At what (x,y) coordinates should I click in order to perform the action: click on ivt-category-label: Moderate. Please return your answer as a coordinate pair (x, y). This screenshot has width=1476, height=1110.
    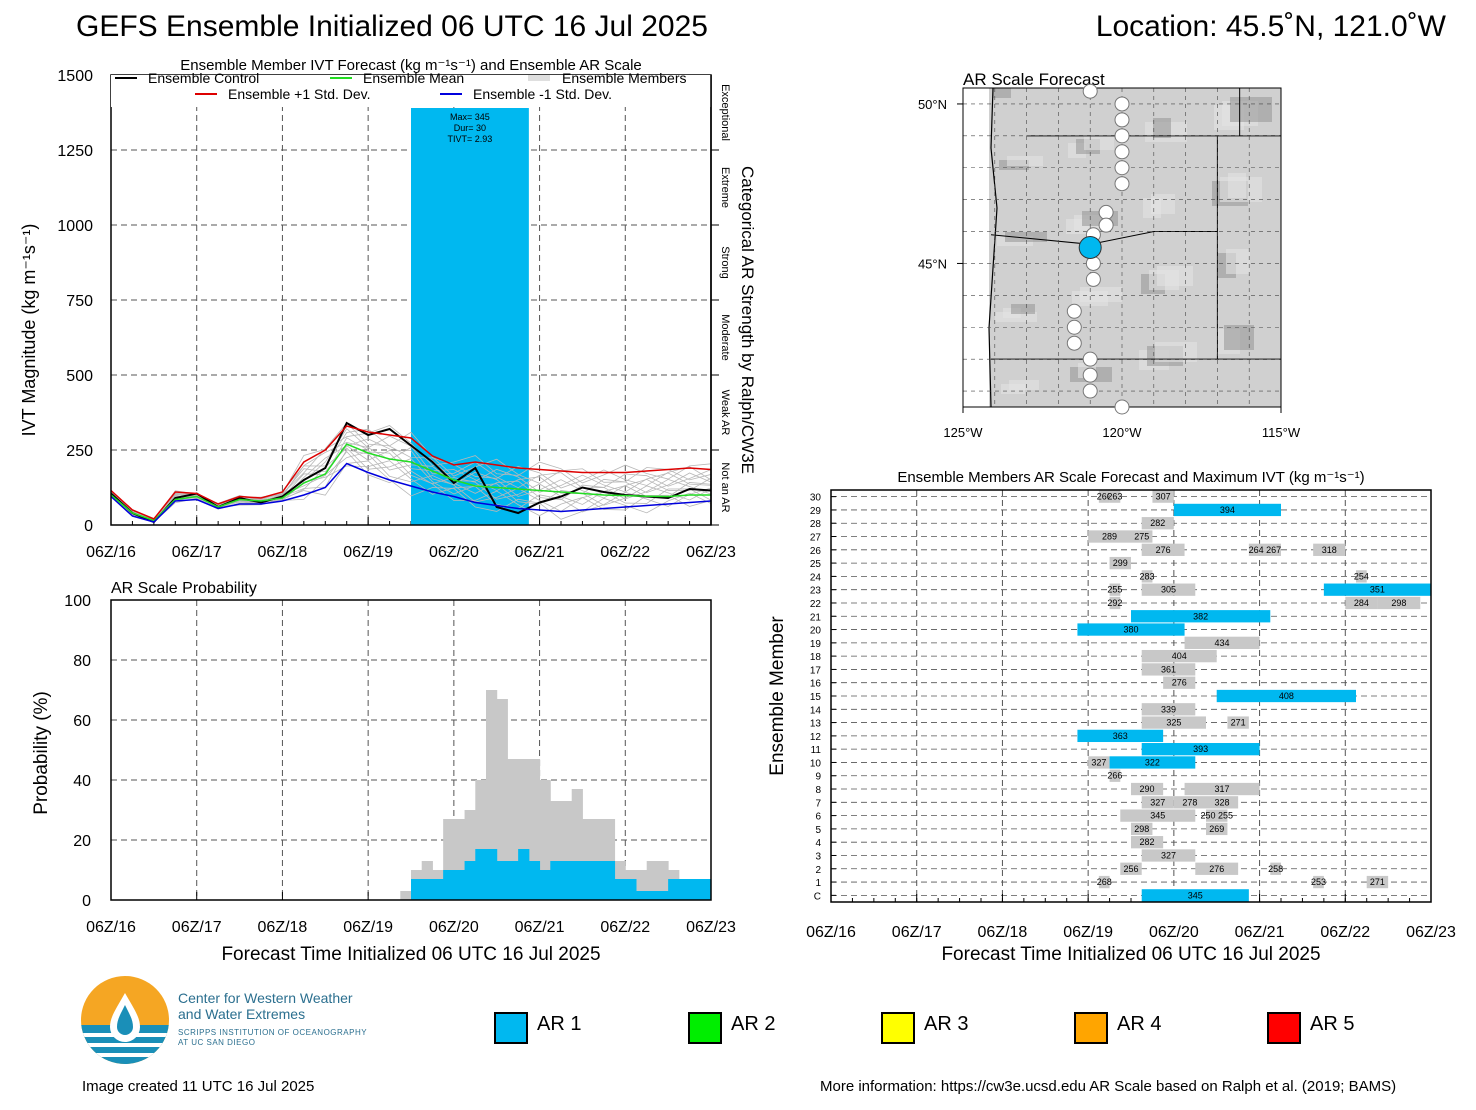
    Looking at the image, I should click on (725, 337).